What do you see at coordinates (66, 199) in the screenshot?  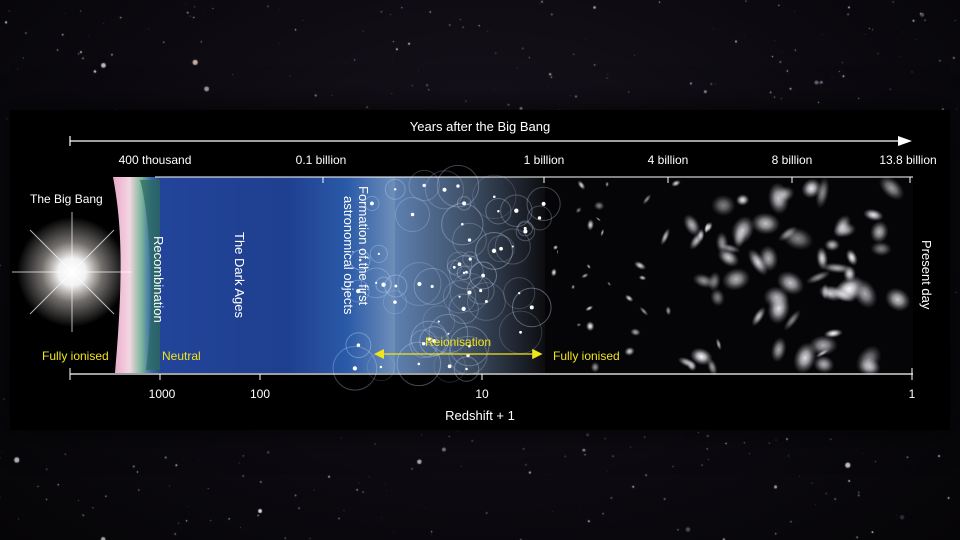 I see `big-bang-label: The Big Bang` at bounding box center [66, 199].